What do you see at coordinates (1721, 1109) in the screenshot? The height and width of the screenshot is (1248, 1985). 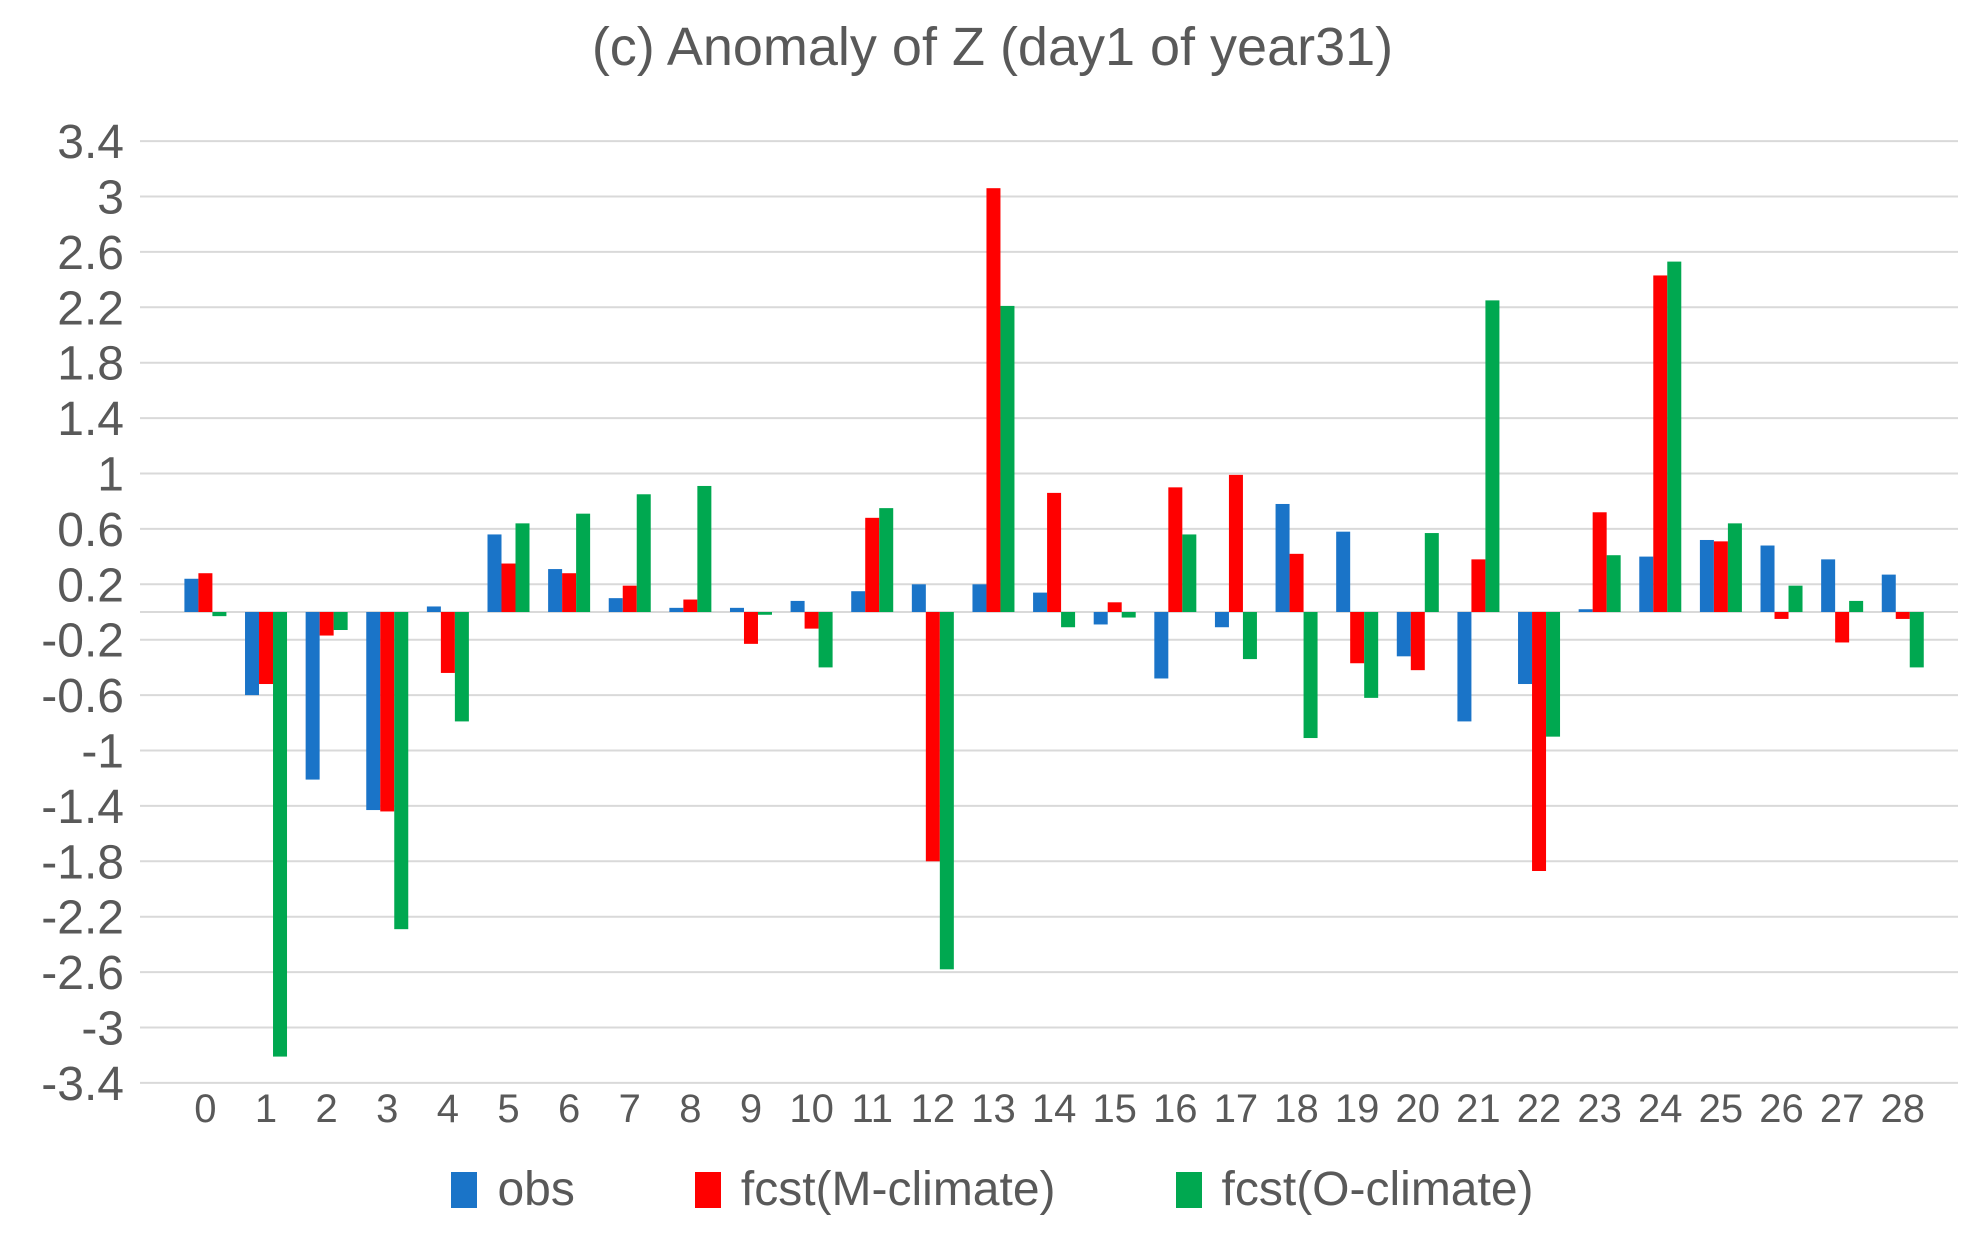 I see `x-axis-tick-label: 25` at bounding box center [1721, 1109].